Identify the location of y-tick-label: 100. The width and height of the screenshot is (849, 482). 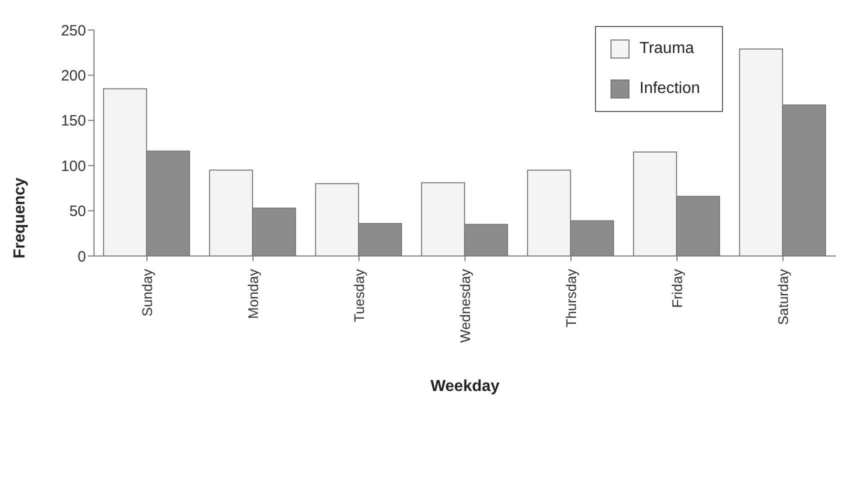
(73, 166).